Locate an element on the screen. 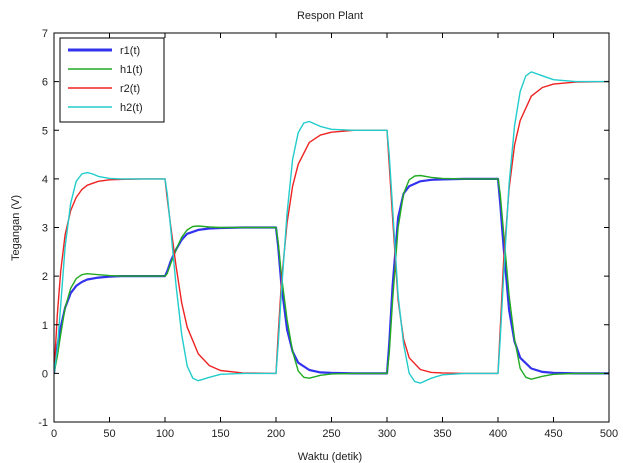 This screenshot has height=463, width=623. x-tick-label: 300 is located at coordinates (387, 434).